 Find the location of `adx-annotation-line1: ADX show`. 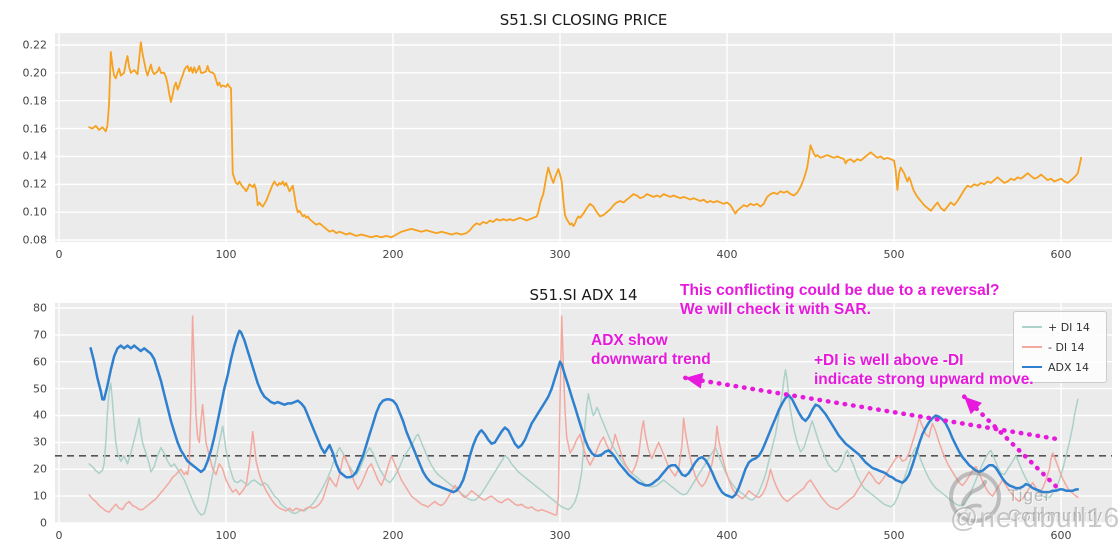

adx-annotation-line1: ADX show is located at coordinates (629, 340).